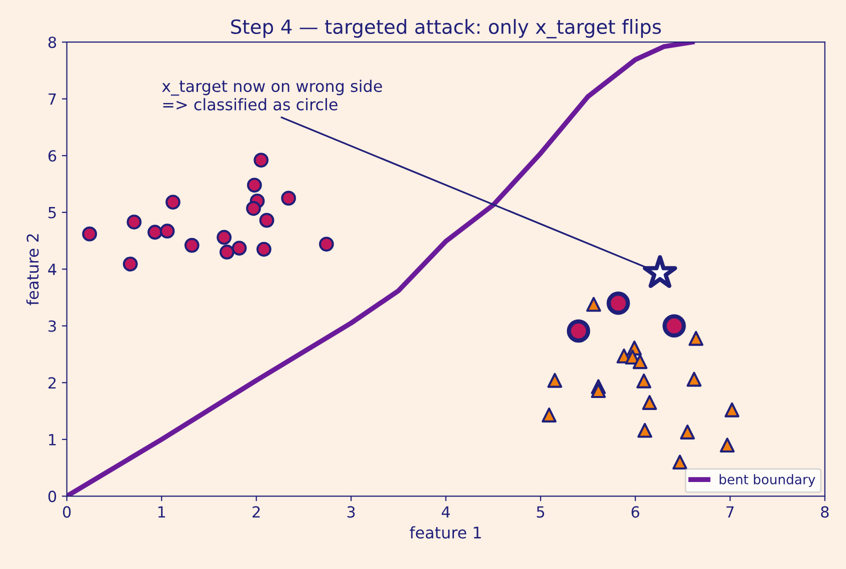 The width and height of the screenshot is (846, 569). What do you see at coordinates (272, 95) in the screenshot?
I see `annotation: x_target now on wrong side => classified as circle` at bounding box center [272, 95].